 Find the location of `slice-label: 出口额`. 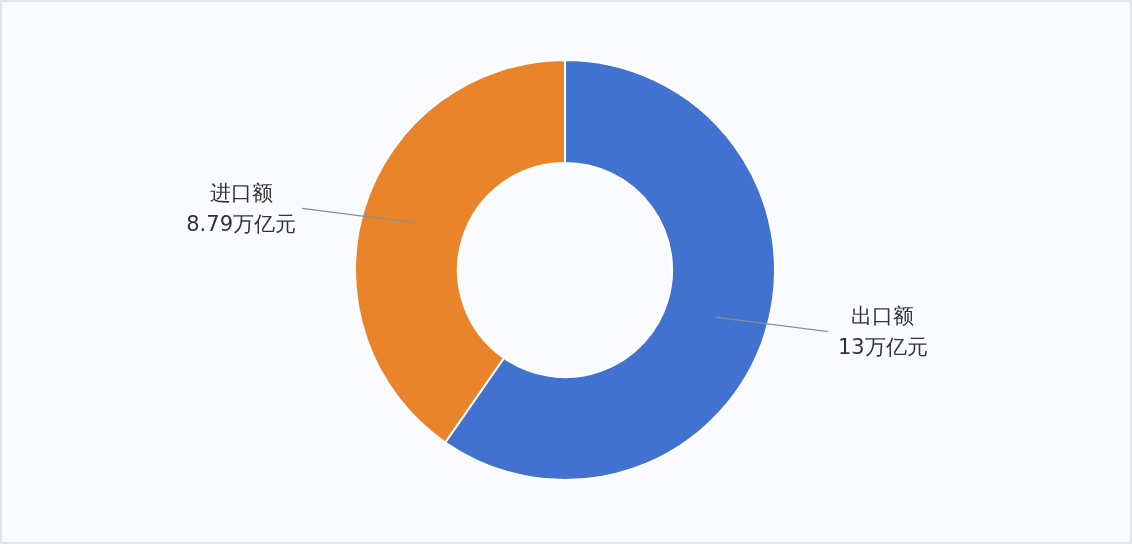

slice-label: 出口额 is located at coordinates (883, 316).